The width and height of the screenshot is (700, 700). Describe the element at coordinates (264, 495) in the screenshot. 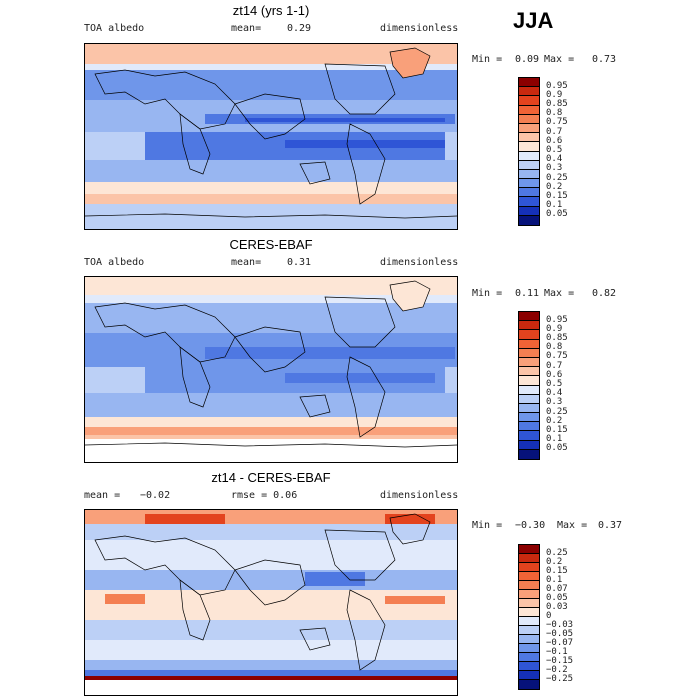

I see `panel-3-rmse: rmse = 0.06` at that location.